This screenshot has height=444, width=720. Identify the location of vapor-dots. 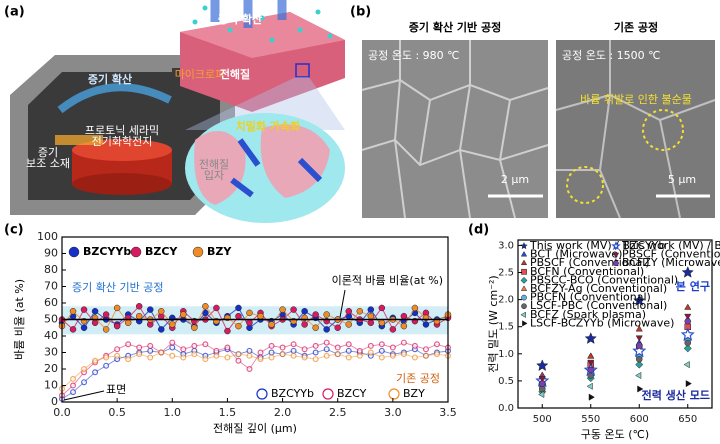
(262, 24).